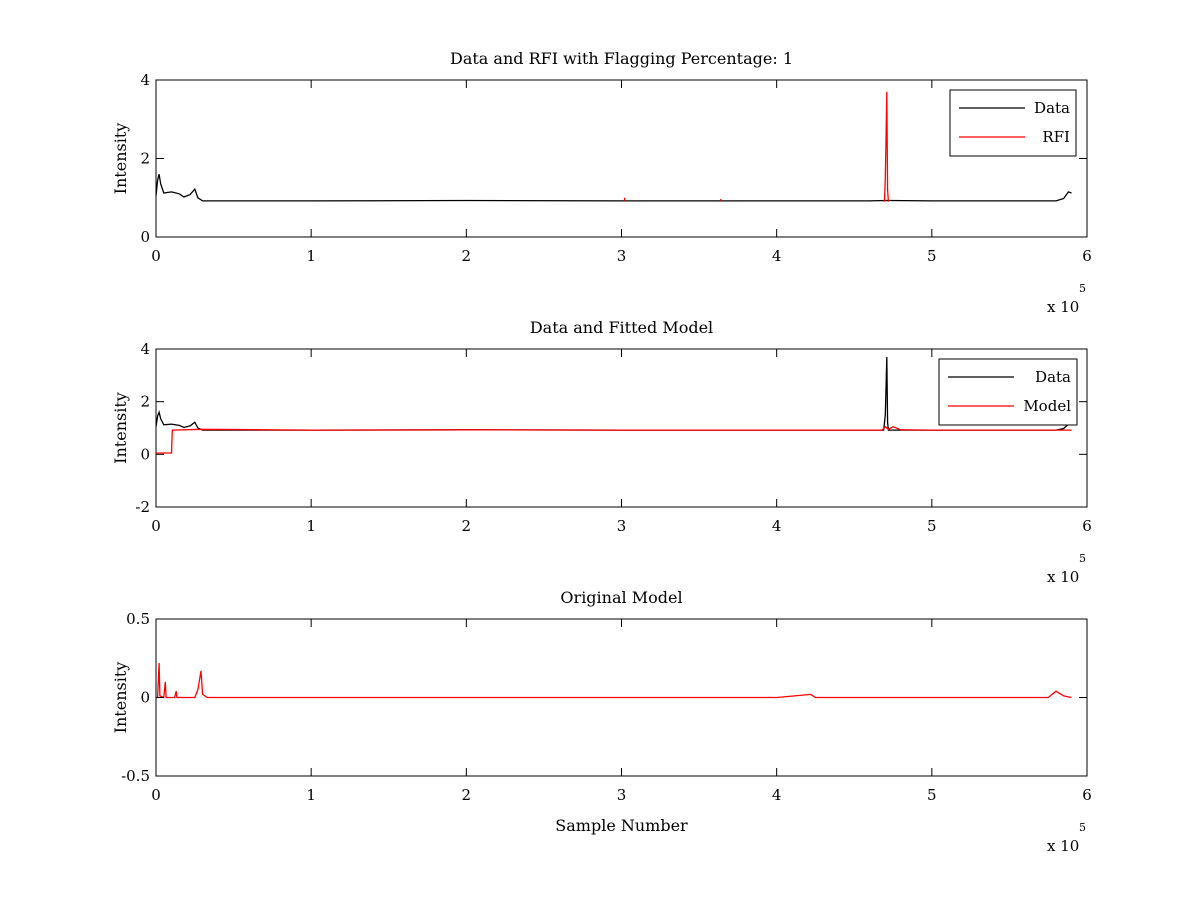  Describe the element at coordinates (621, 58) in the screenshot. I see `chart-title: Data and RFI with Flagging Percentage: 1` at that location.